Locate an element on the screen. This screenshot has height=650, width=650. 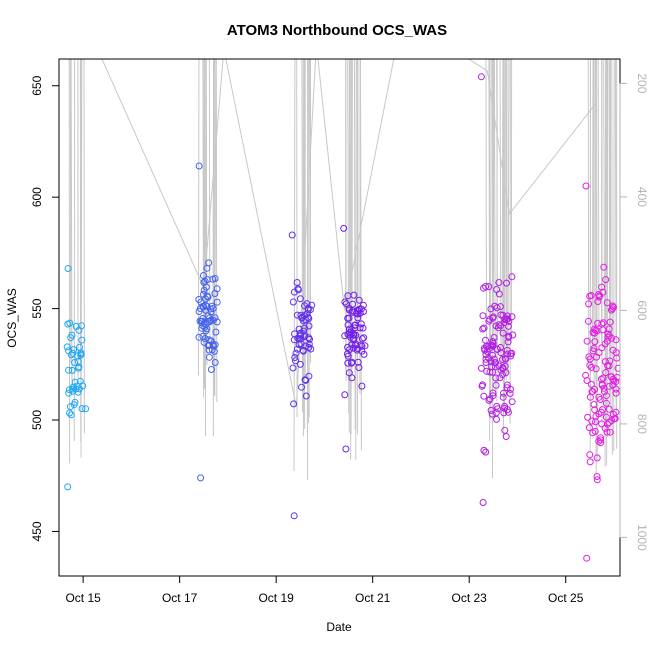
y-tick-label: 600 is located at coordinates (37, 197).